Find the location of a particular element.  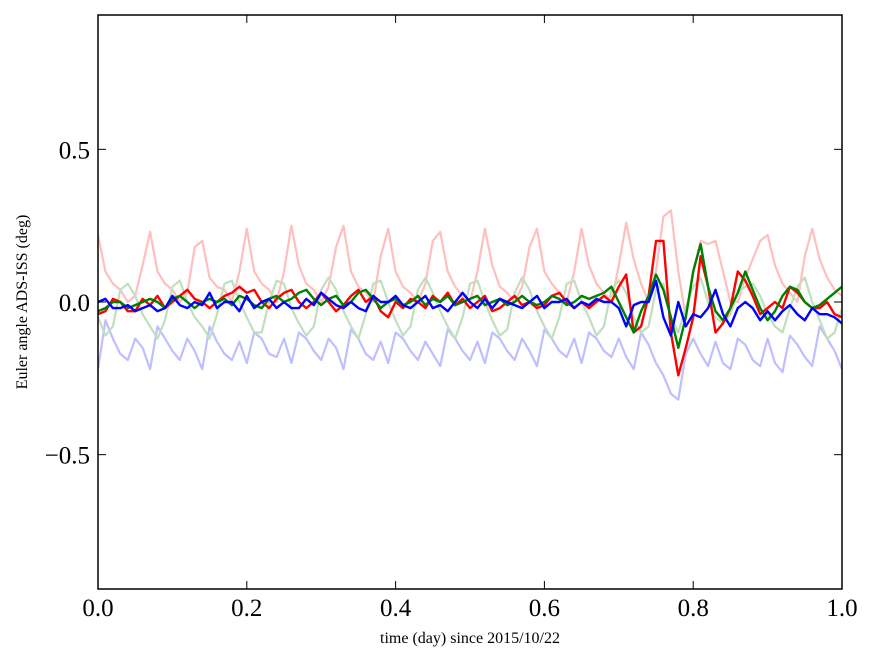

series-line-light-green is located at coordinates (470, 308).